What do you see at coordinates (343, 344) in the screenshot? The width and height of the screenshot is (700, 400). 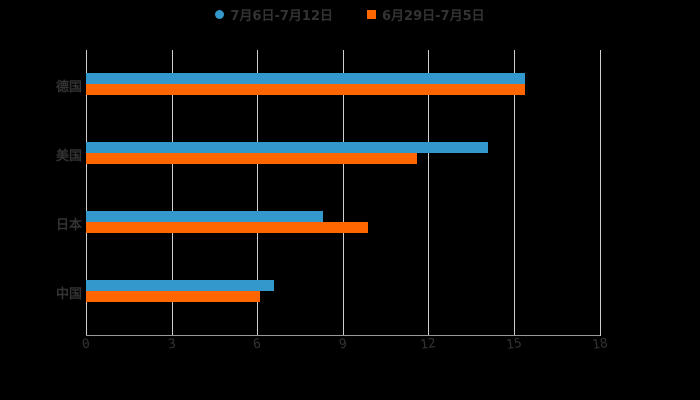 I see `x-tick-label: 9` at bounding box center [343, 344].